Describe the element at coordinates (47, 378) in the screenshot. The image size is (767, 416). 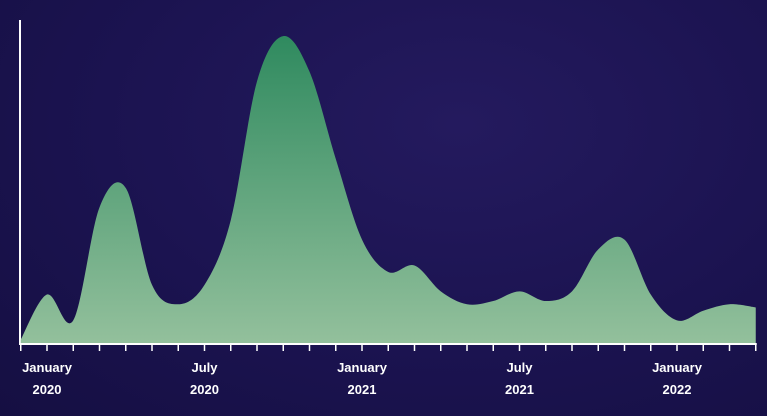
I see `x-tick-label: January 2020` at that location.